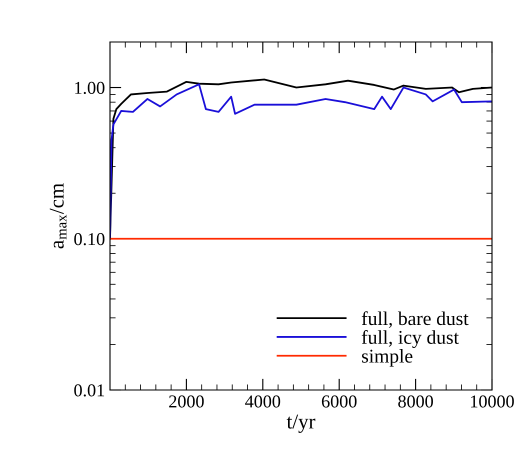 This screenshot has height=467, width=519. Describe the element at coordinates (89, 239) in the screenshot. I see `y-tick-label: 0.10` at that location.